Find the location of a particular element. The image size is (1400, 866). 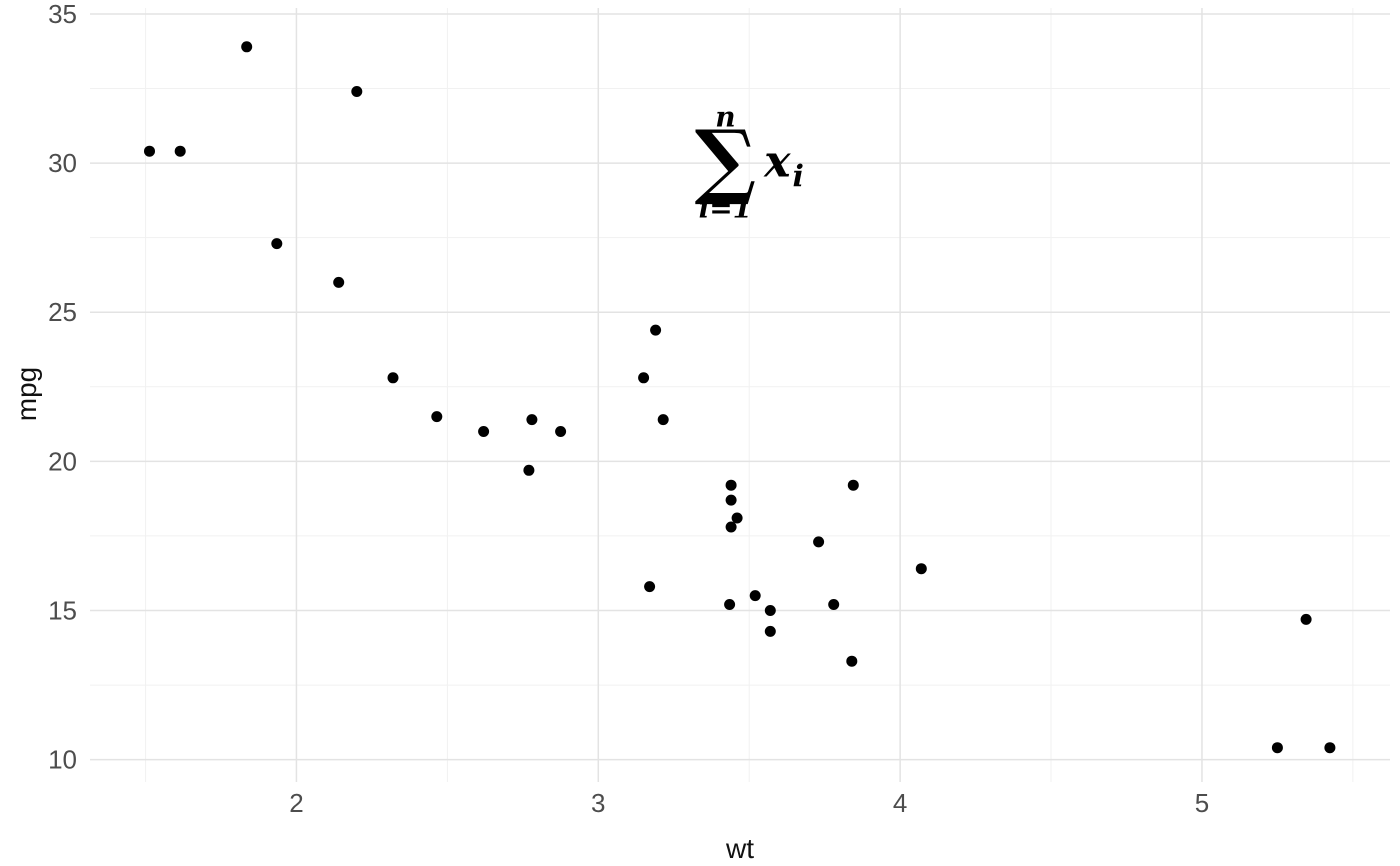

sigma-symbol-icon: ∑ is located at coordinates (725, 160).